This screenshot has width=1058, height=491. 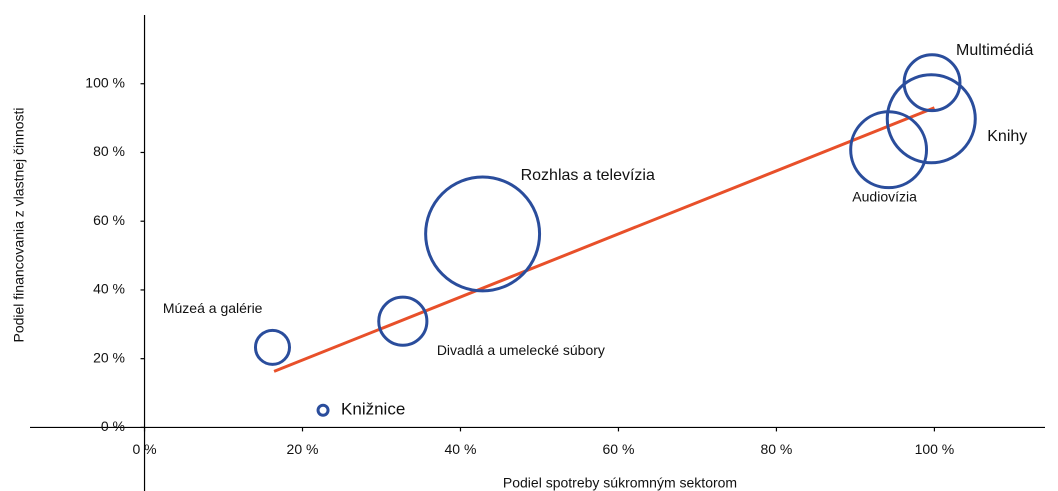 What do you see at coordinates (144, 449) in the screenshot?
I see `x-tick-label: 0 %` at bounding box center [144, 449].